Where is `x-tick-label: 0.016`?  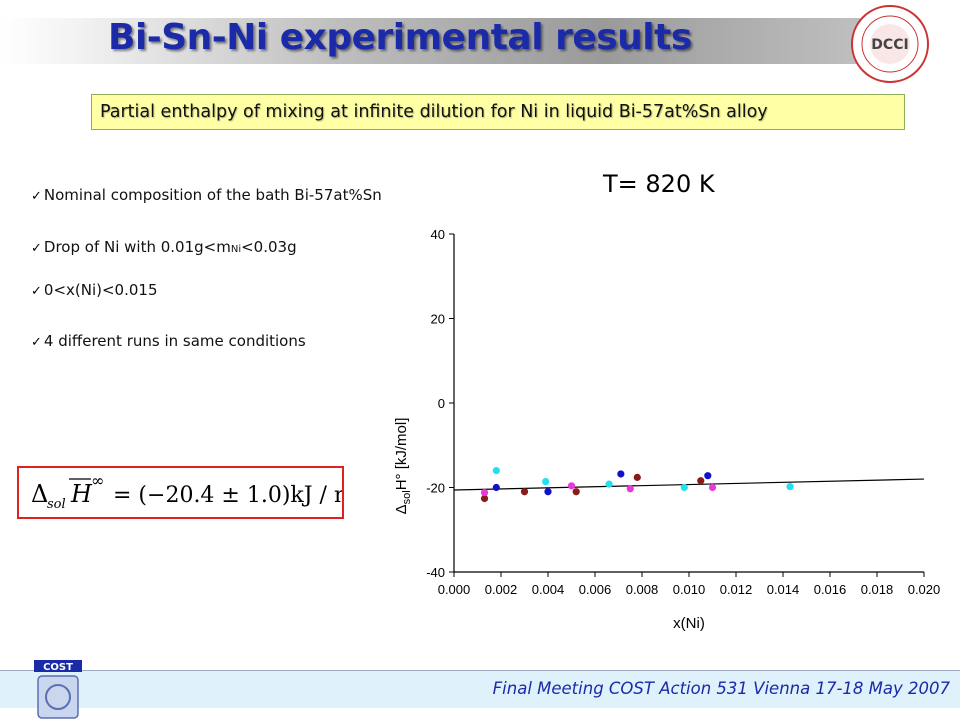
x-tick-label: 0.016 is located at coordinates (830, 589).